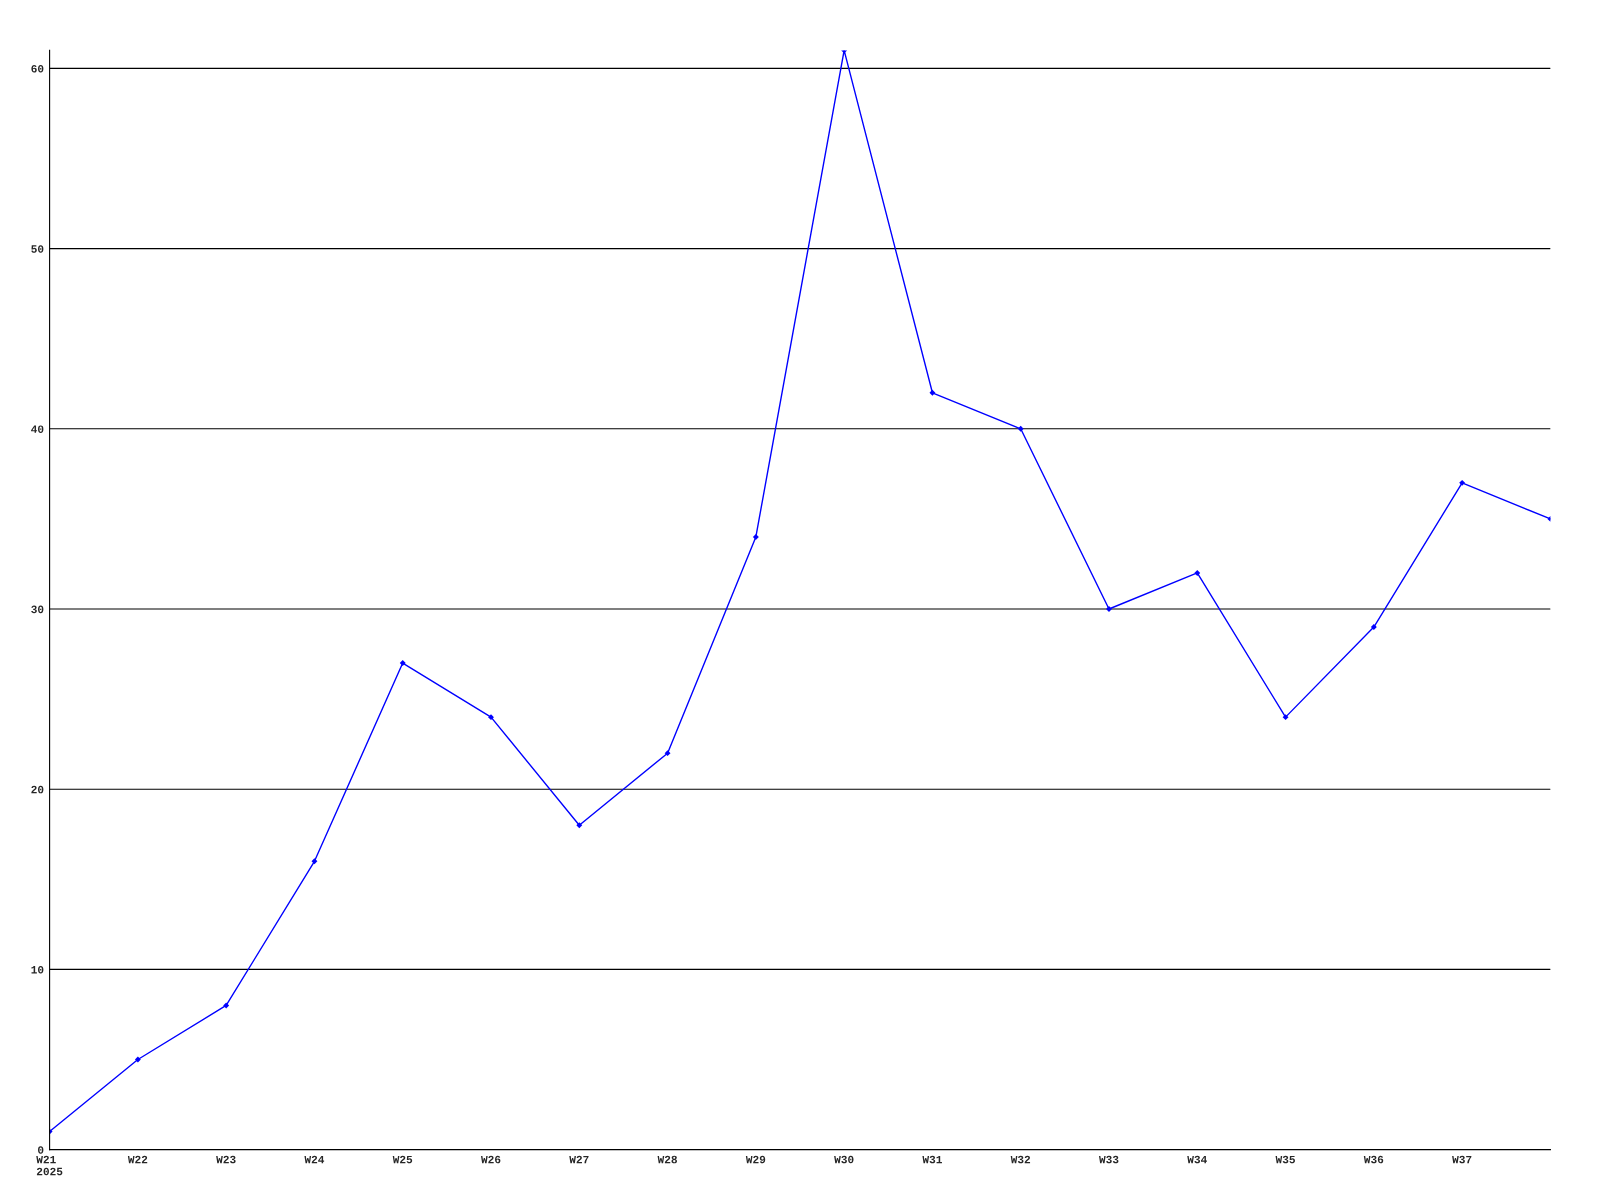 The height and width of the screenshot is (1200, 1600). Describe the element at coordinates (1020, 1159) in the screenshot. I see `x-tick-label: W32` at that location.